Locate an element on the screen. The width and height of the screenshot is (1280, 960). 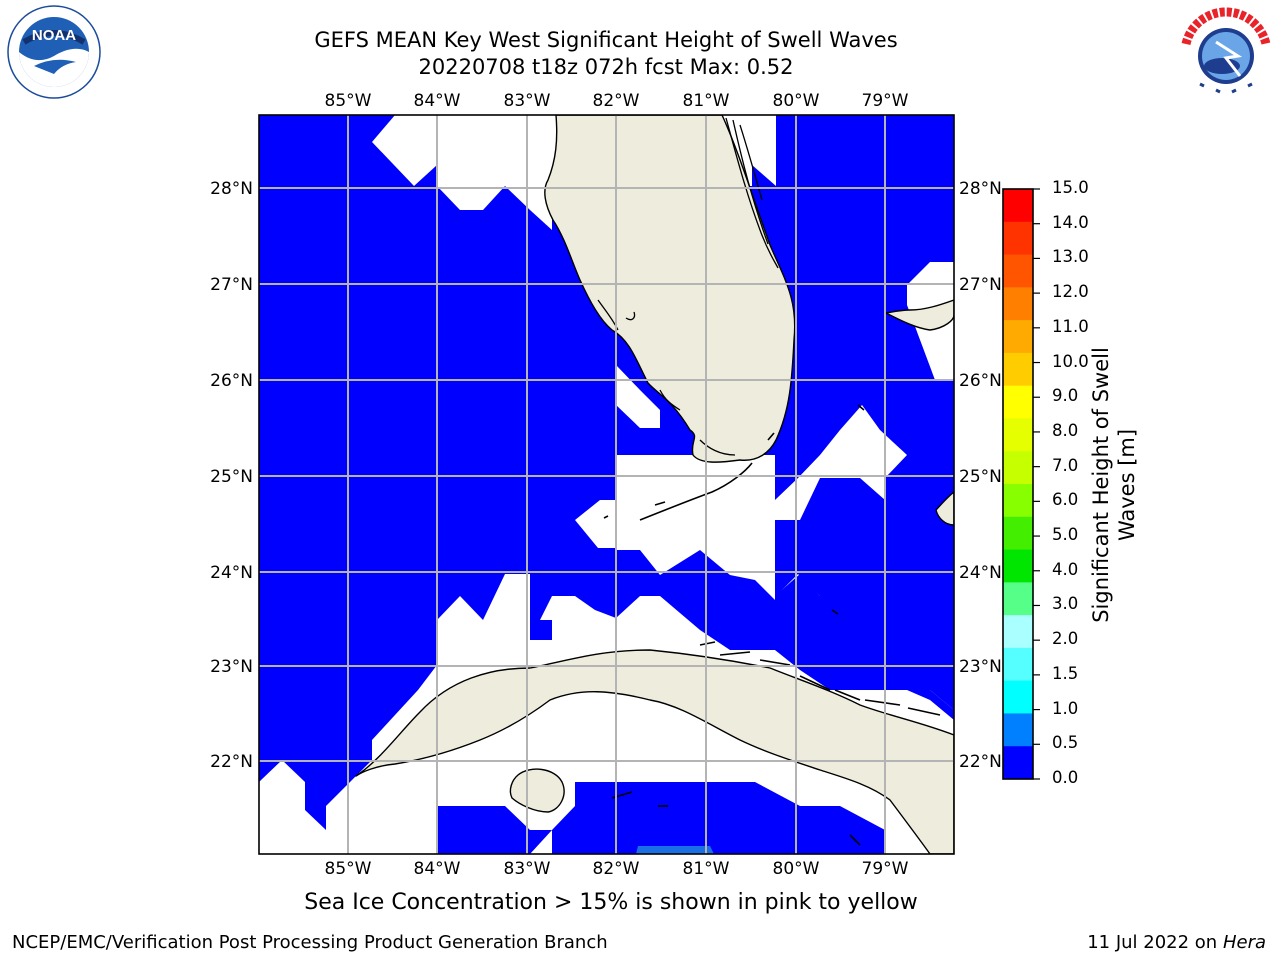
colorbar-tick-label: 3.0 is located at coordinates (1065, 604).